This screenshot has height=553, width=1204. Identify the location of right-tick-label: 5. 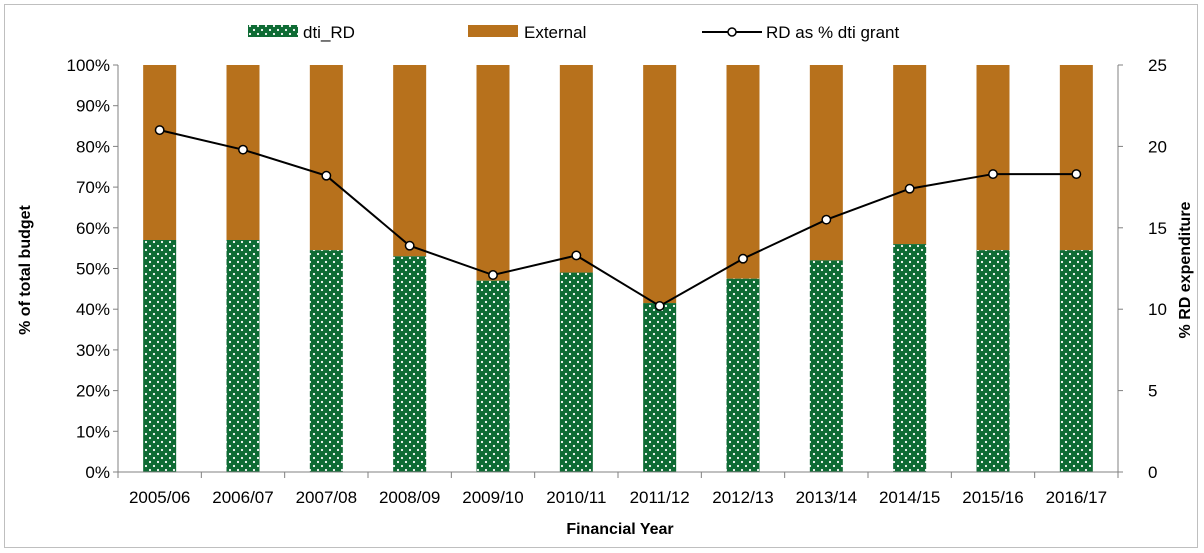
(1152, 391).